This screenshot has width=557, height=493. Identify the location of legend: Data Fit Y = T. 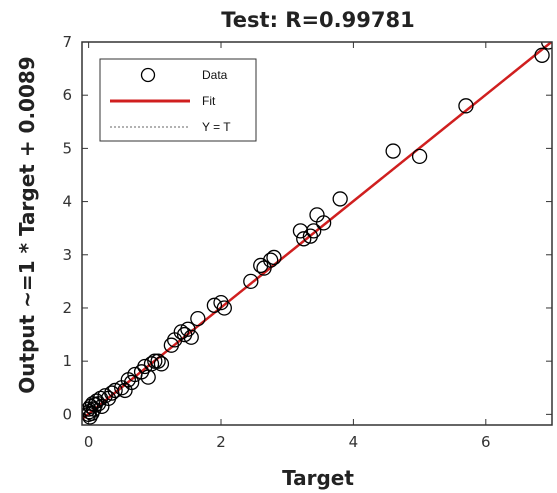
(178, 100).